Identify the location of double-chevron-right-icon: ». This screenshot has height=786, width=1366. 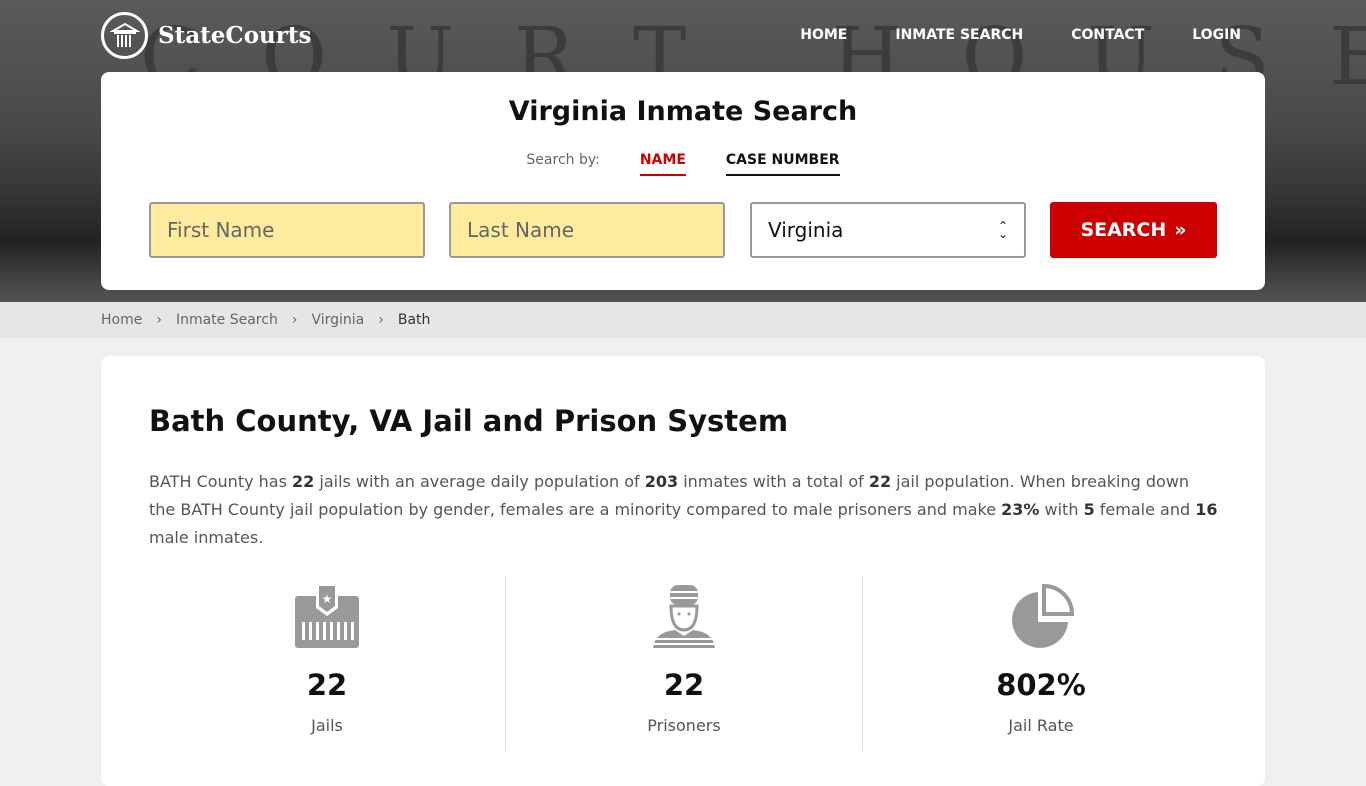
(1180, 230).